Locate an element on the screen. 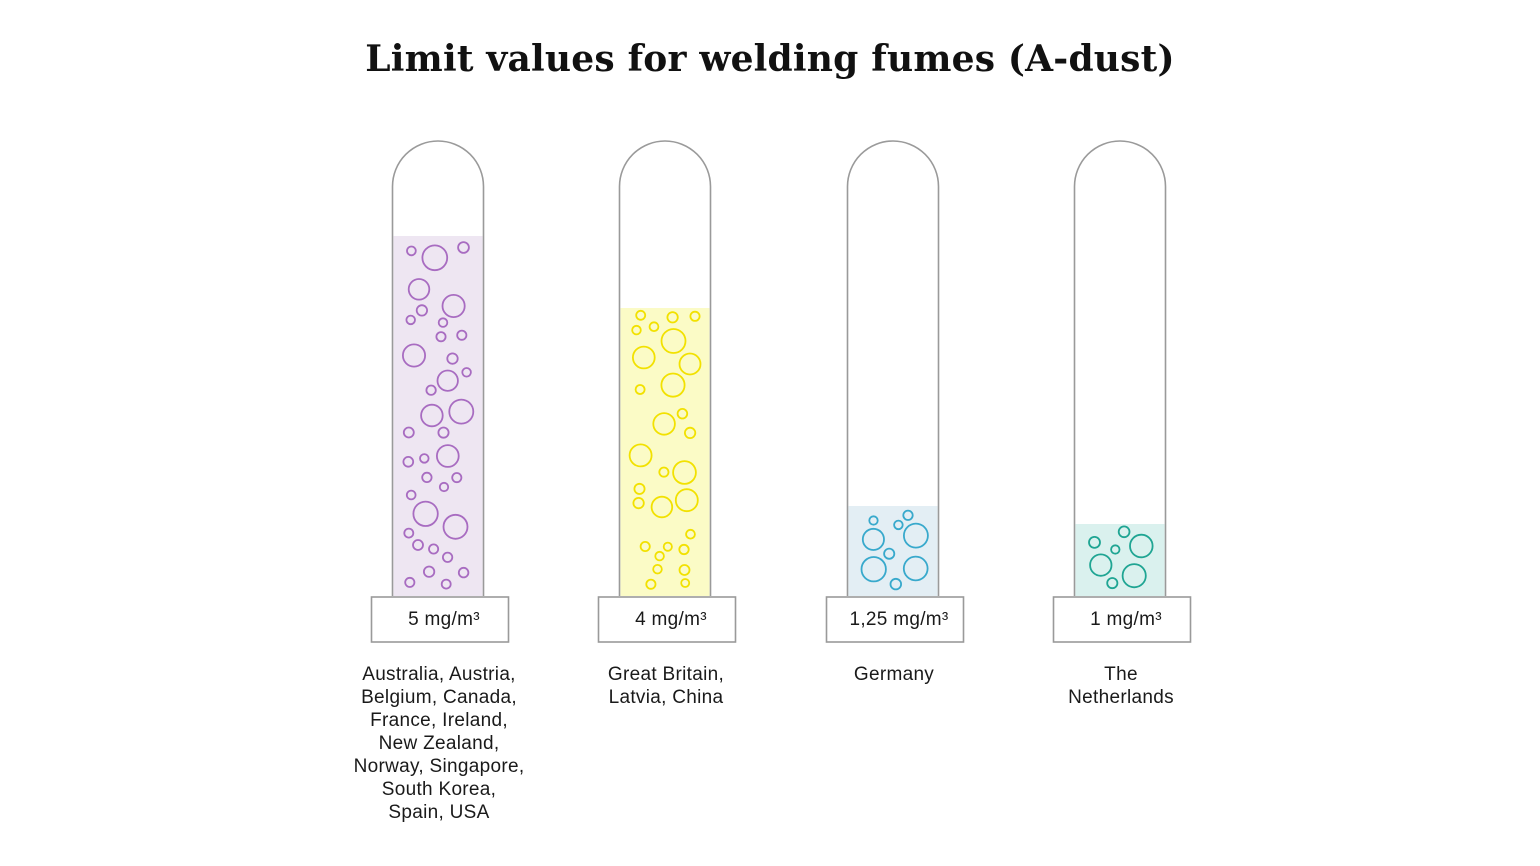 This screenshot has height=866, width=1540. category-label-line: The is located at coordinates (1121, 674).